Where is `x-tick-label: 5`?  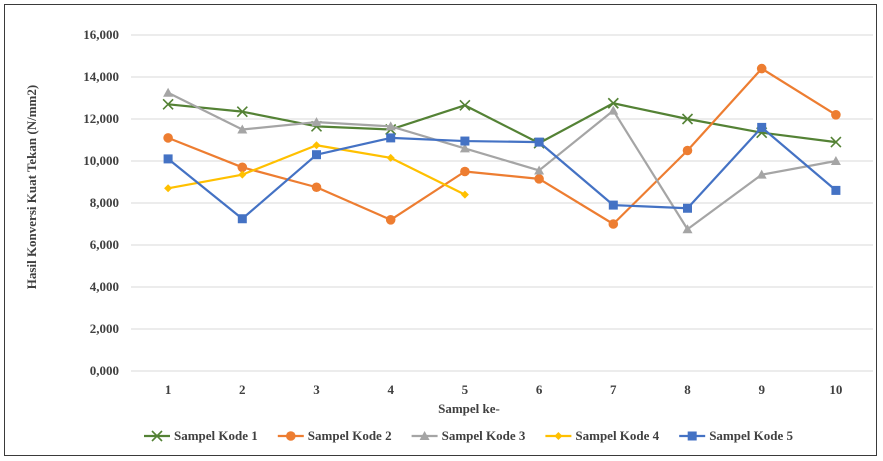
x-tick-label: 5 is located at coordinates (465, 389).